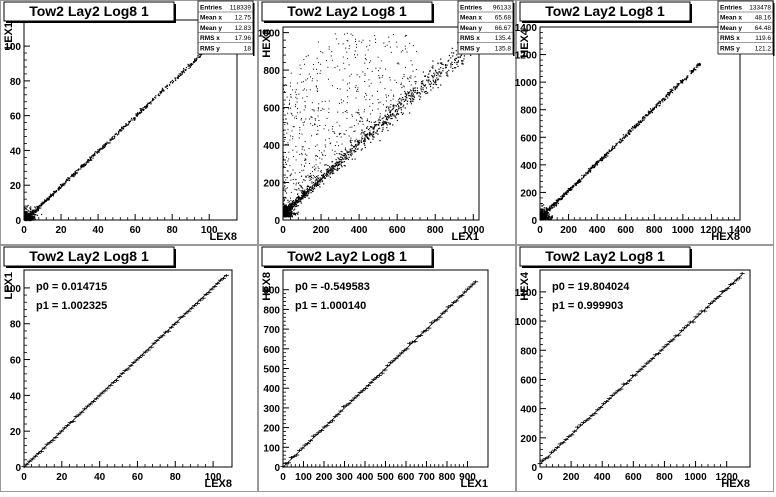 Image resolution: width=776 pixels, height=497 pixels. I want to click on x-tick-label: 0, so click(540, 477).